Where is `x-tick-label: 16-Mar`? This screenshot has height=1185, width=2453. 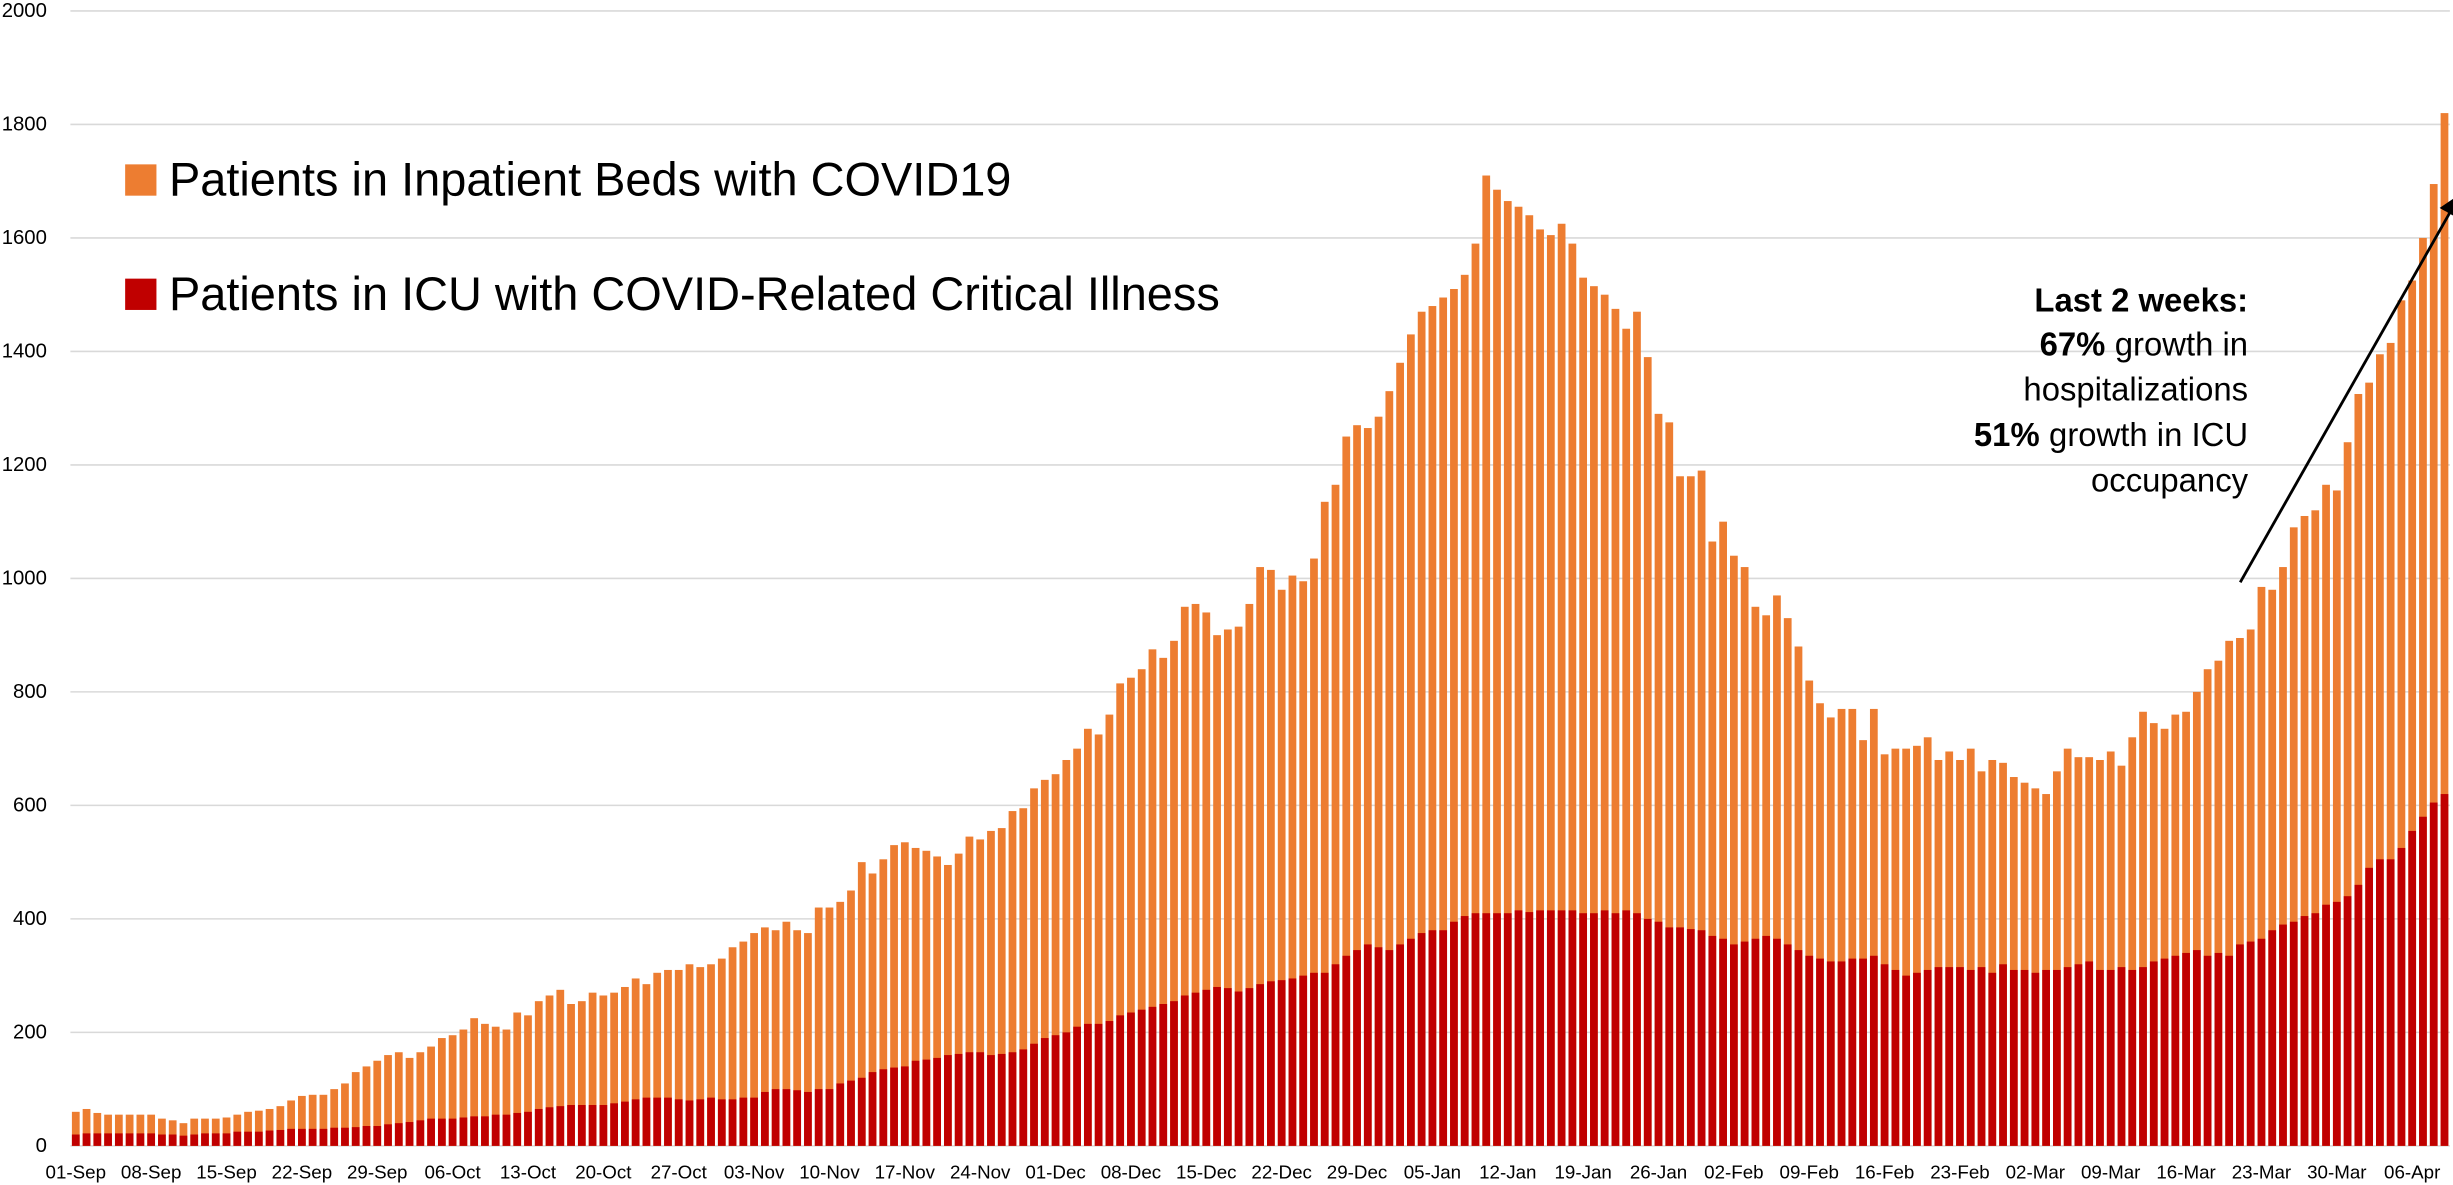 x-tick-label: 16-Mar is located at coordinates (2185, 1172).